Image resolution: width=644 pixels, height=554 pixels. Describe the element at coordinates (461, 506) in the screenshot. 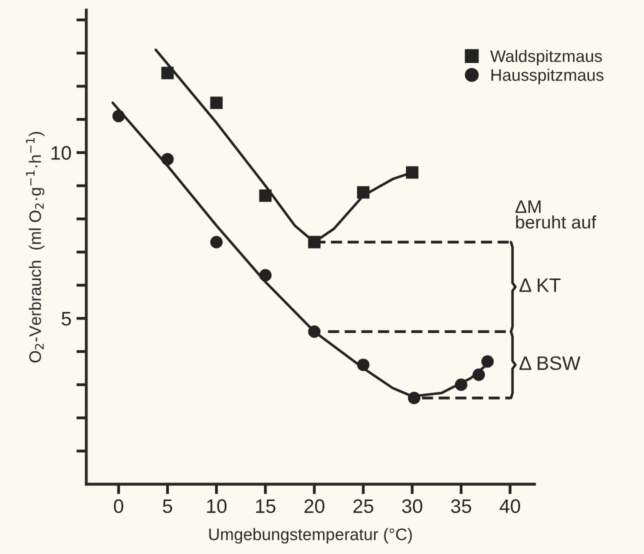

I see `x-tick-label: 35` at that location.